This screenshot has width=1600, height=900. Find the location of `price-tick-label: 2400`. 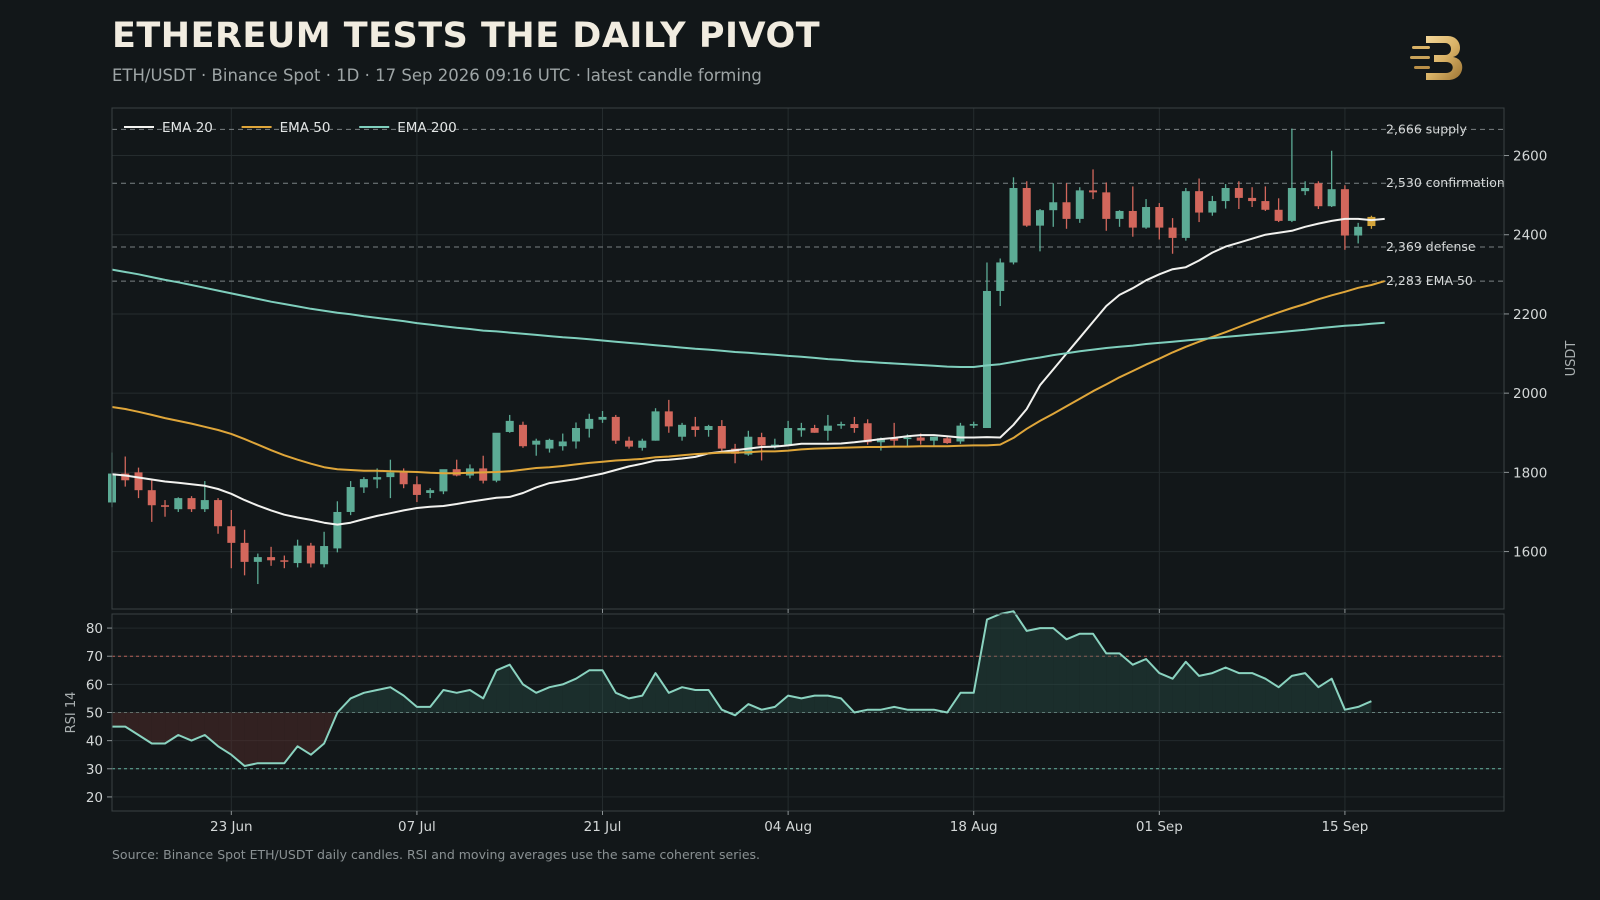

price-tick-label: 2400 is located at coordinates (1530, 236).